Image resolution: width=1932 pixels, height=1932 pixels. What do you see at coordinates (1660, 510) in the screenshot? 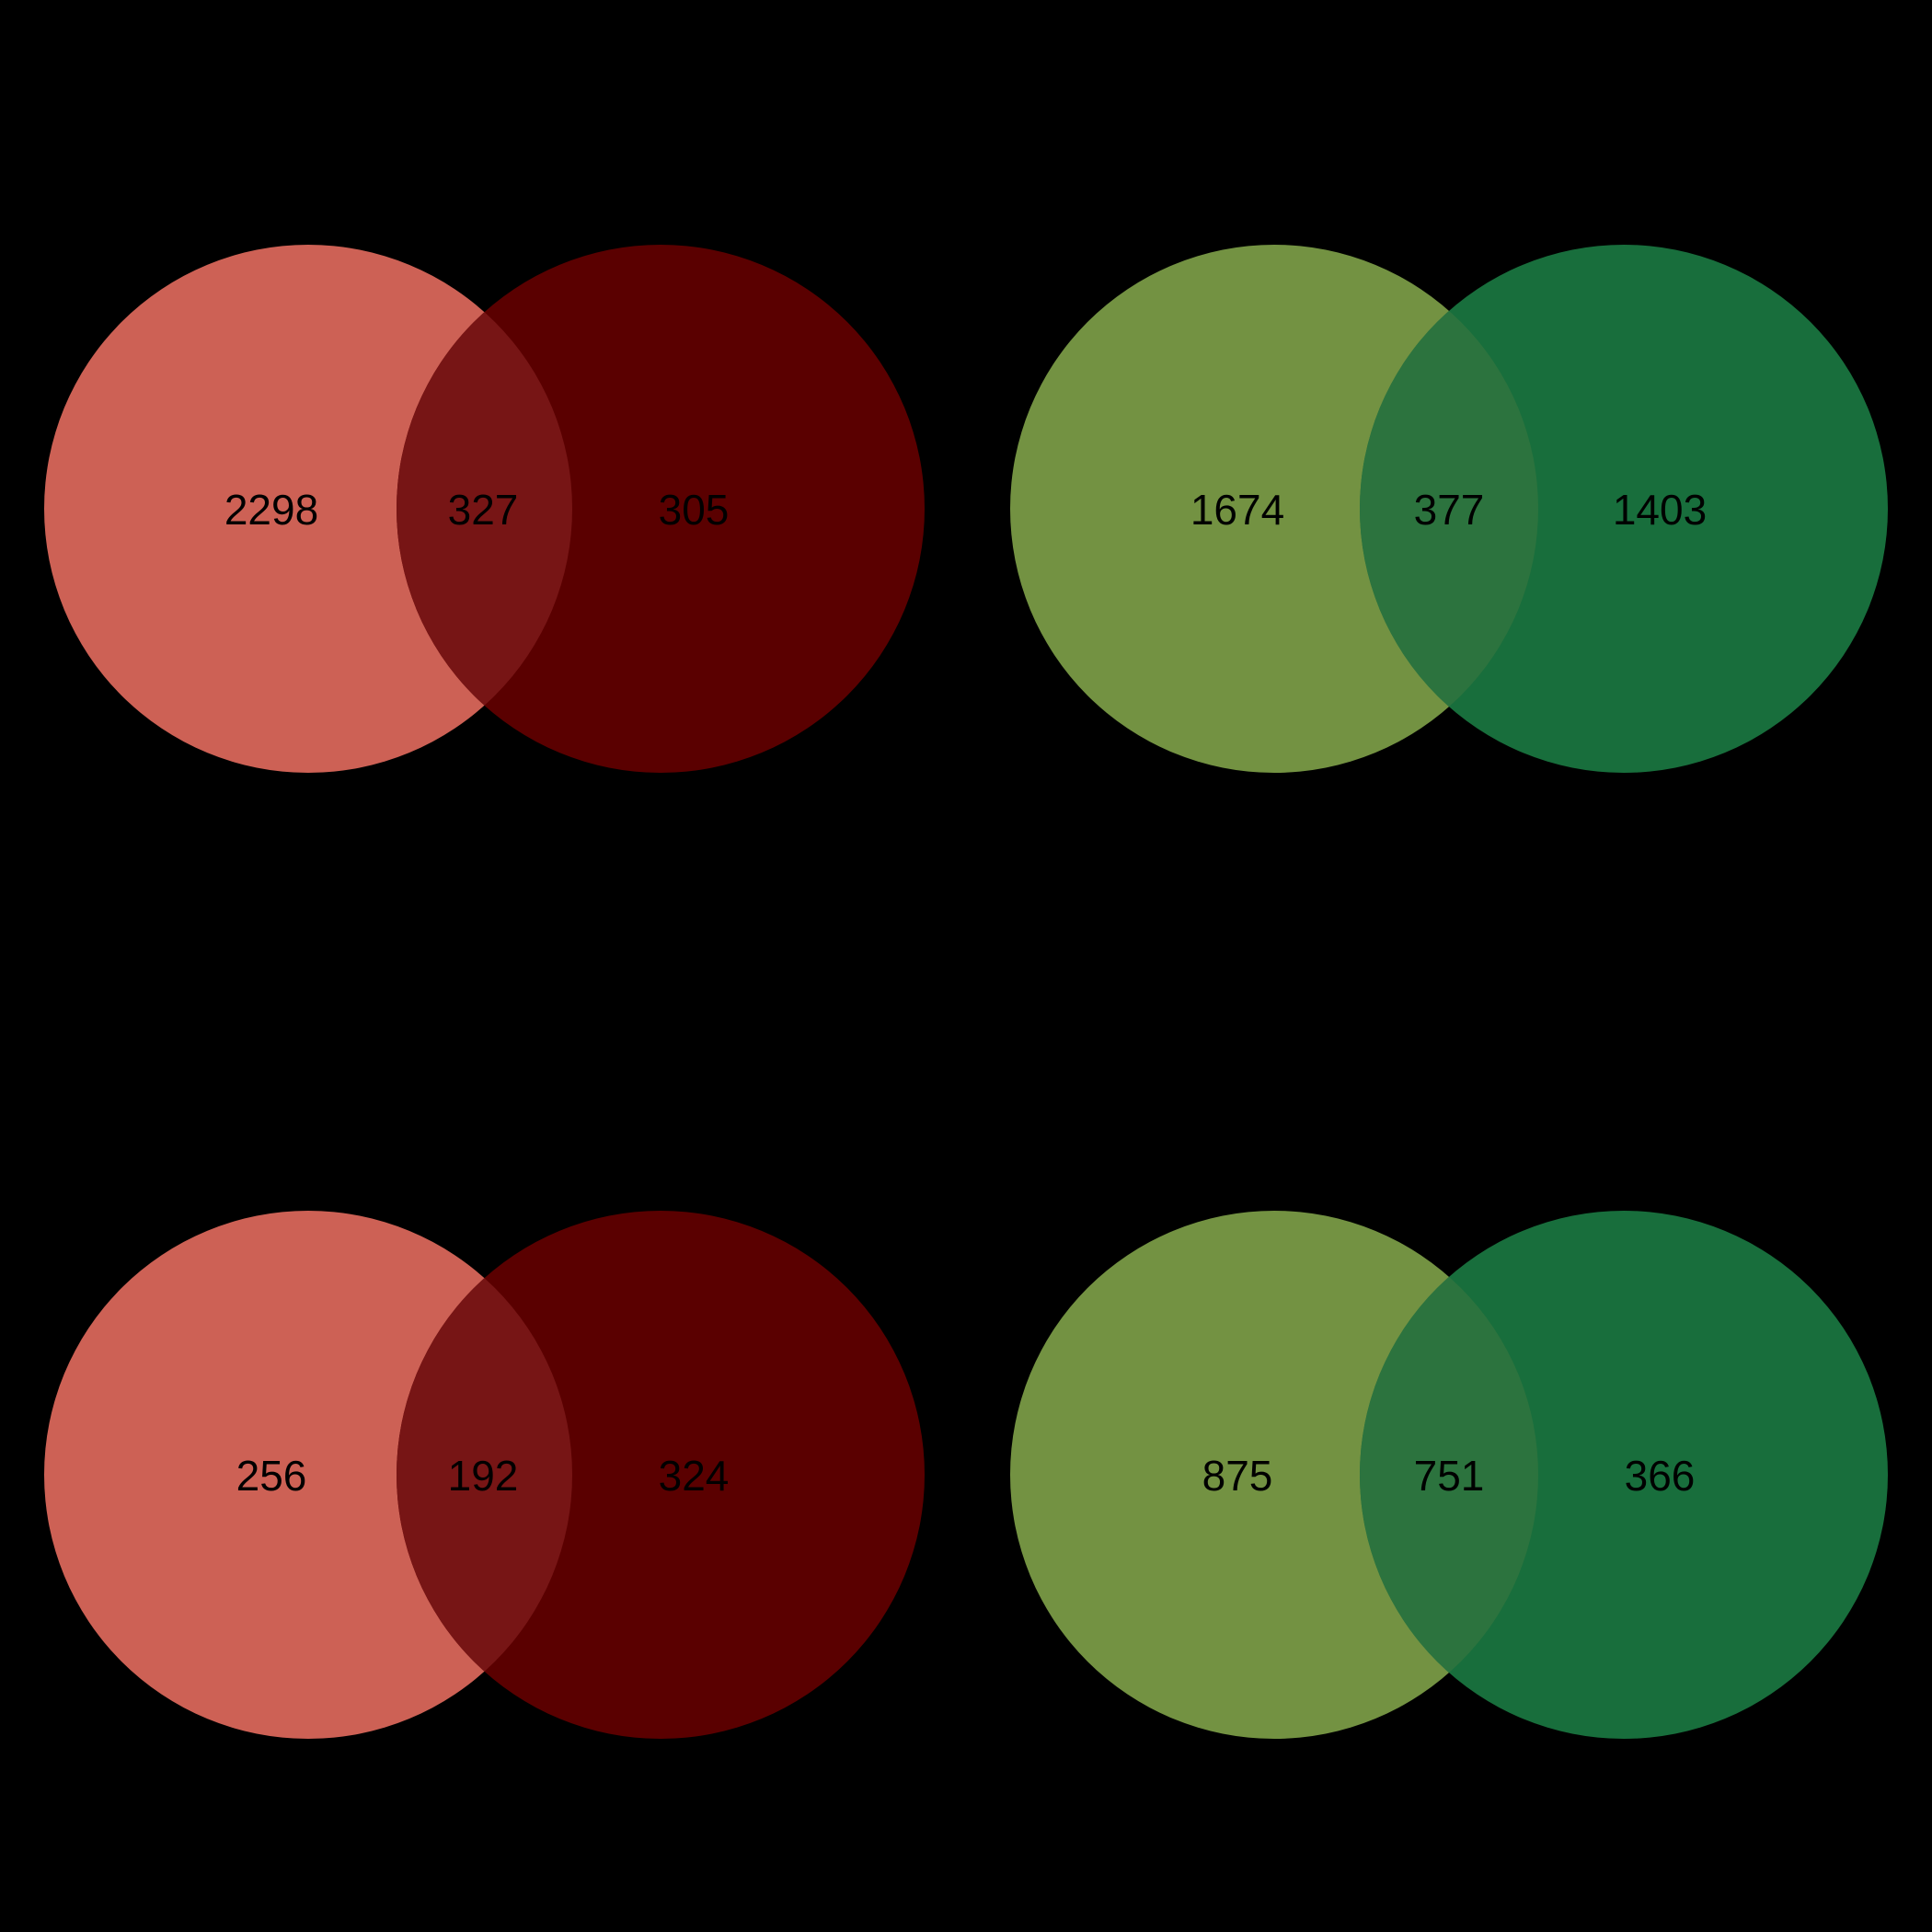
I see `right-only-count: 1403` at bounding box center [1660, 510].